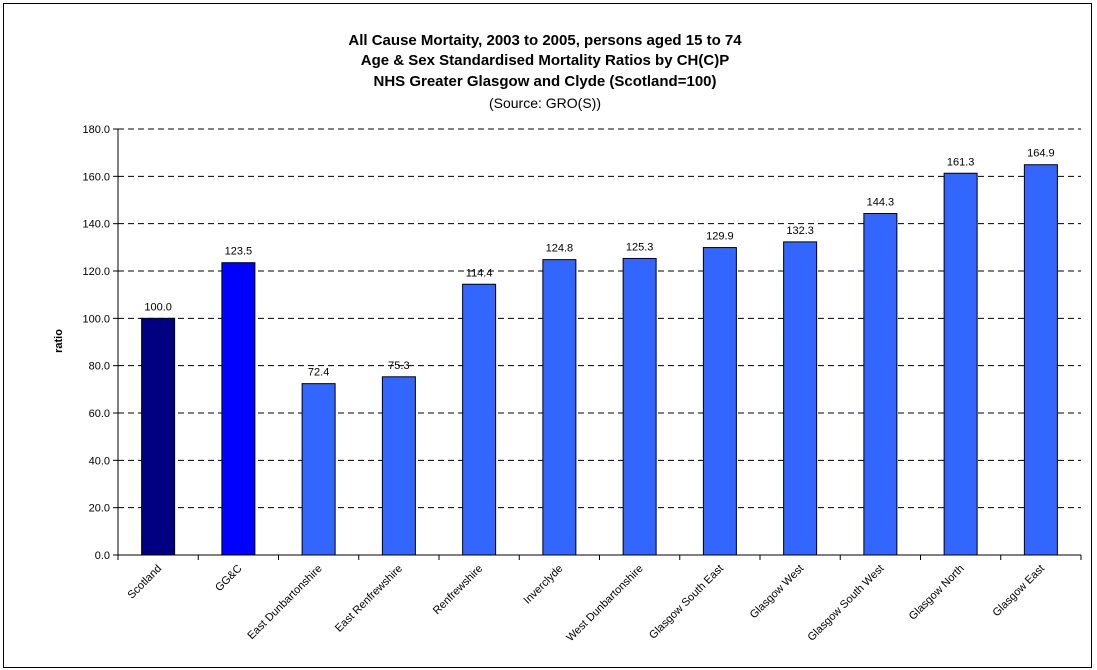  I want to click on y-tick-label-9: 180.0, so click(96, 130).